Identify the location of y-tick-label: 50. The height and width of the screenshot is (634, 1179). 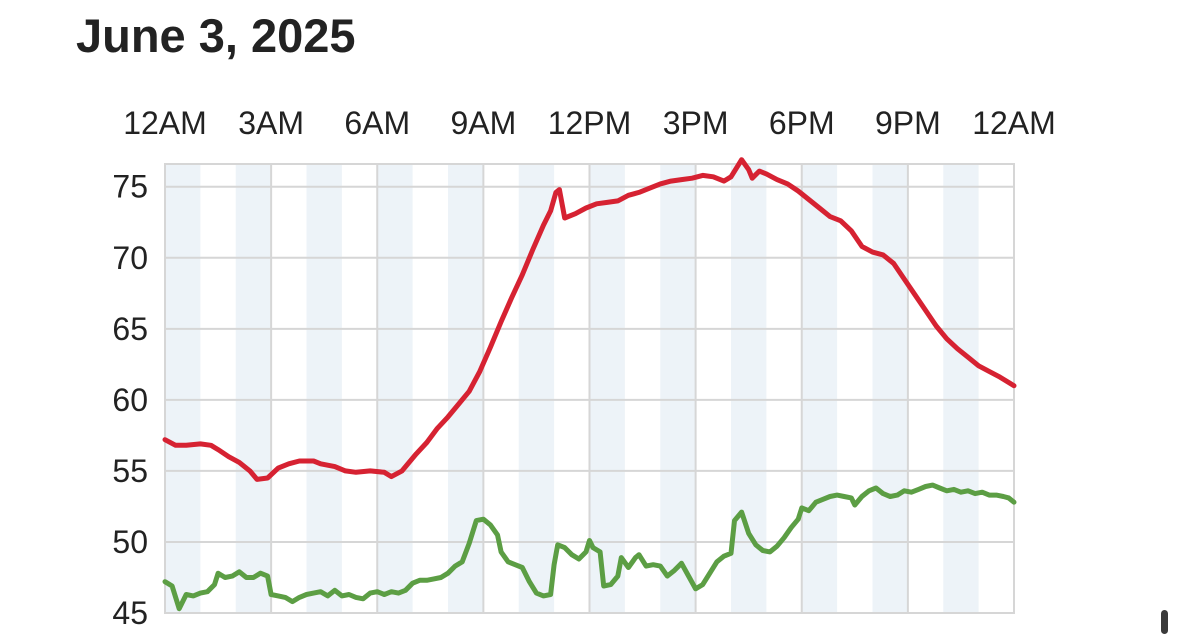
(130, 542).